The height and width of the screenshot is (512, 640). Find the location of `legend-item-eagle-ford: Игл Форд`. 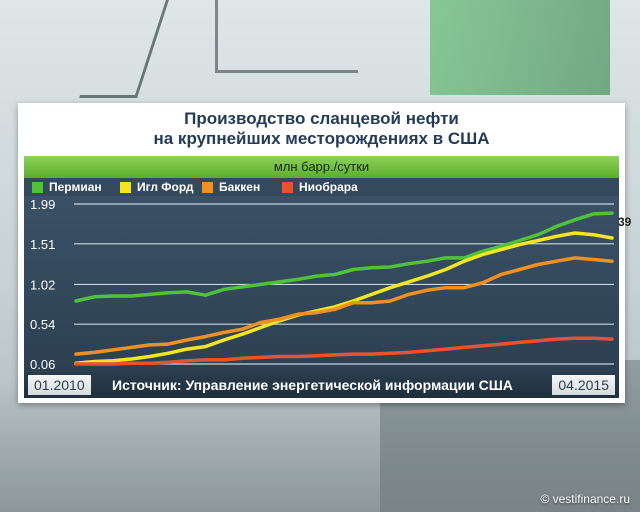

legend-item-eagle-ford: Игл Форд is located at coordinates (157, 187).